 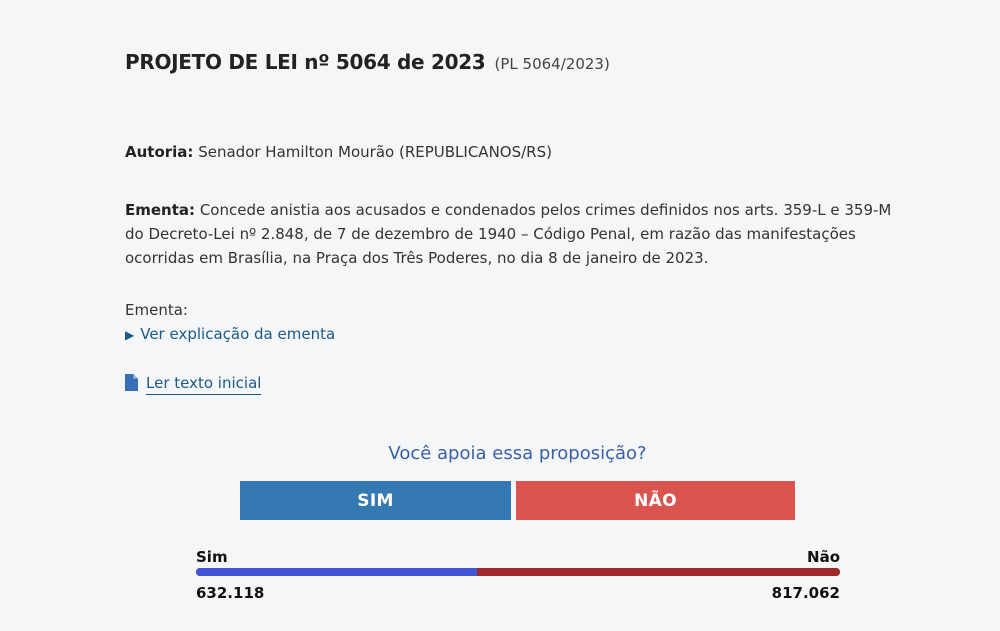 What do you see at coordinates (230, 593) in the screenshot?
I see `result-yes-count: 632.118` at bounding box center [230, 593].